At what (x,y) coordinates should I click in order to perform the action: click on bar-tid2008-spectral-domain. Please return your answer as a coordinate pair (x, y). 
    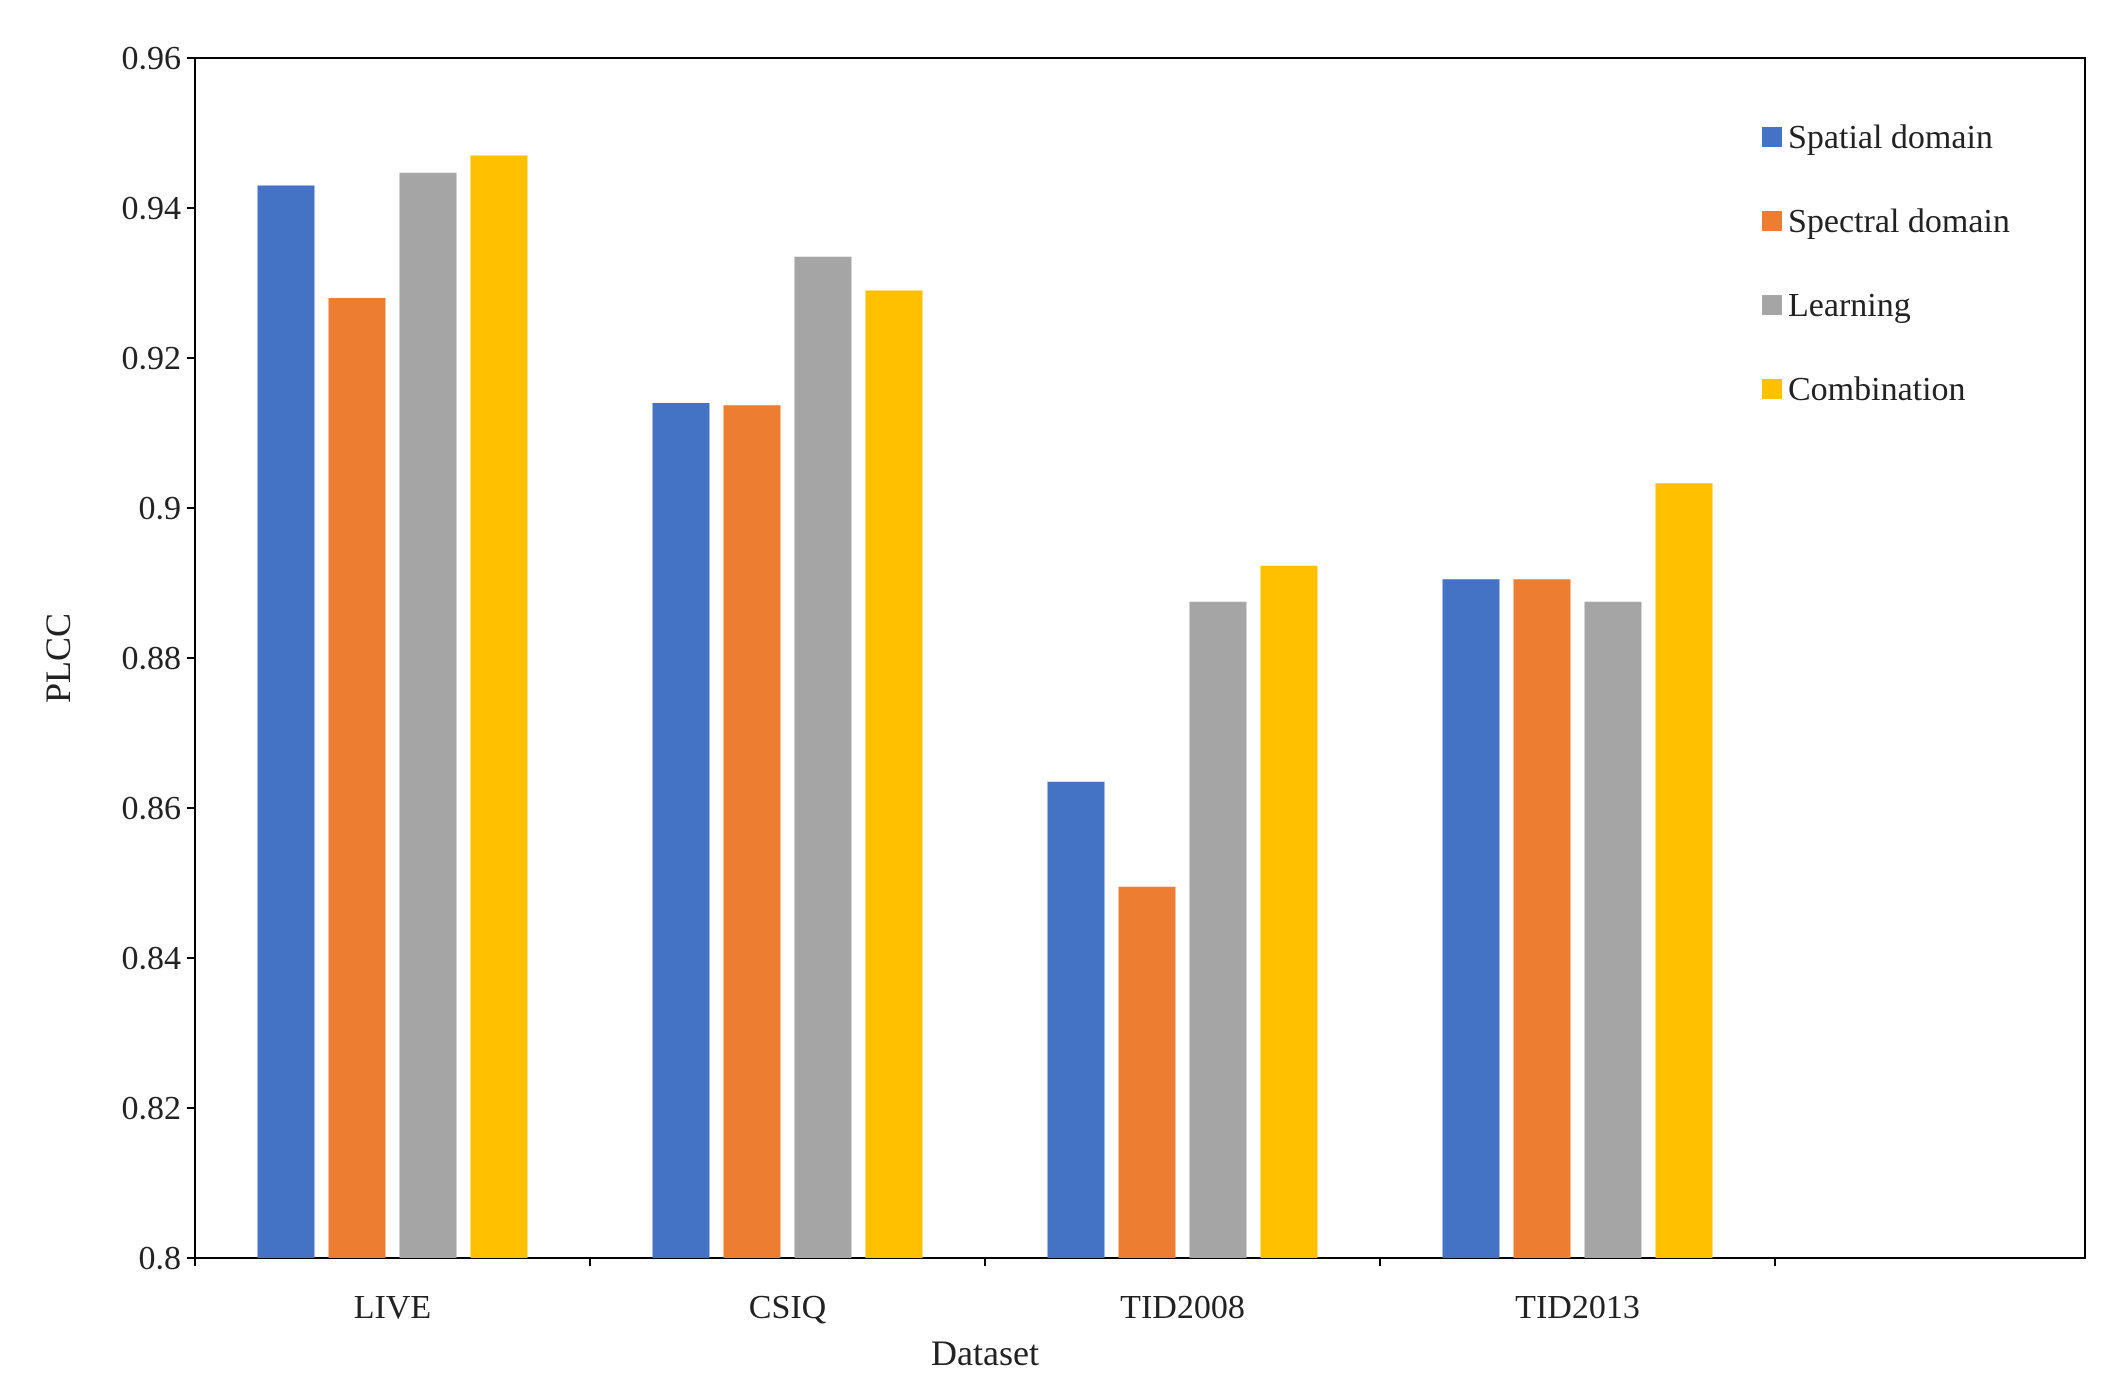
    Looking at the image, I should click on (1147, 1072).